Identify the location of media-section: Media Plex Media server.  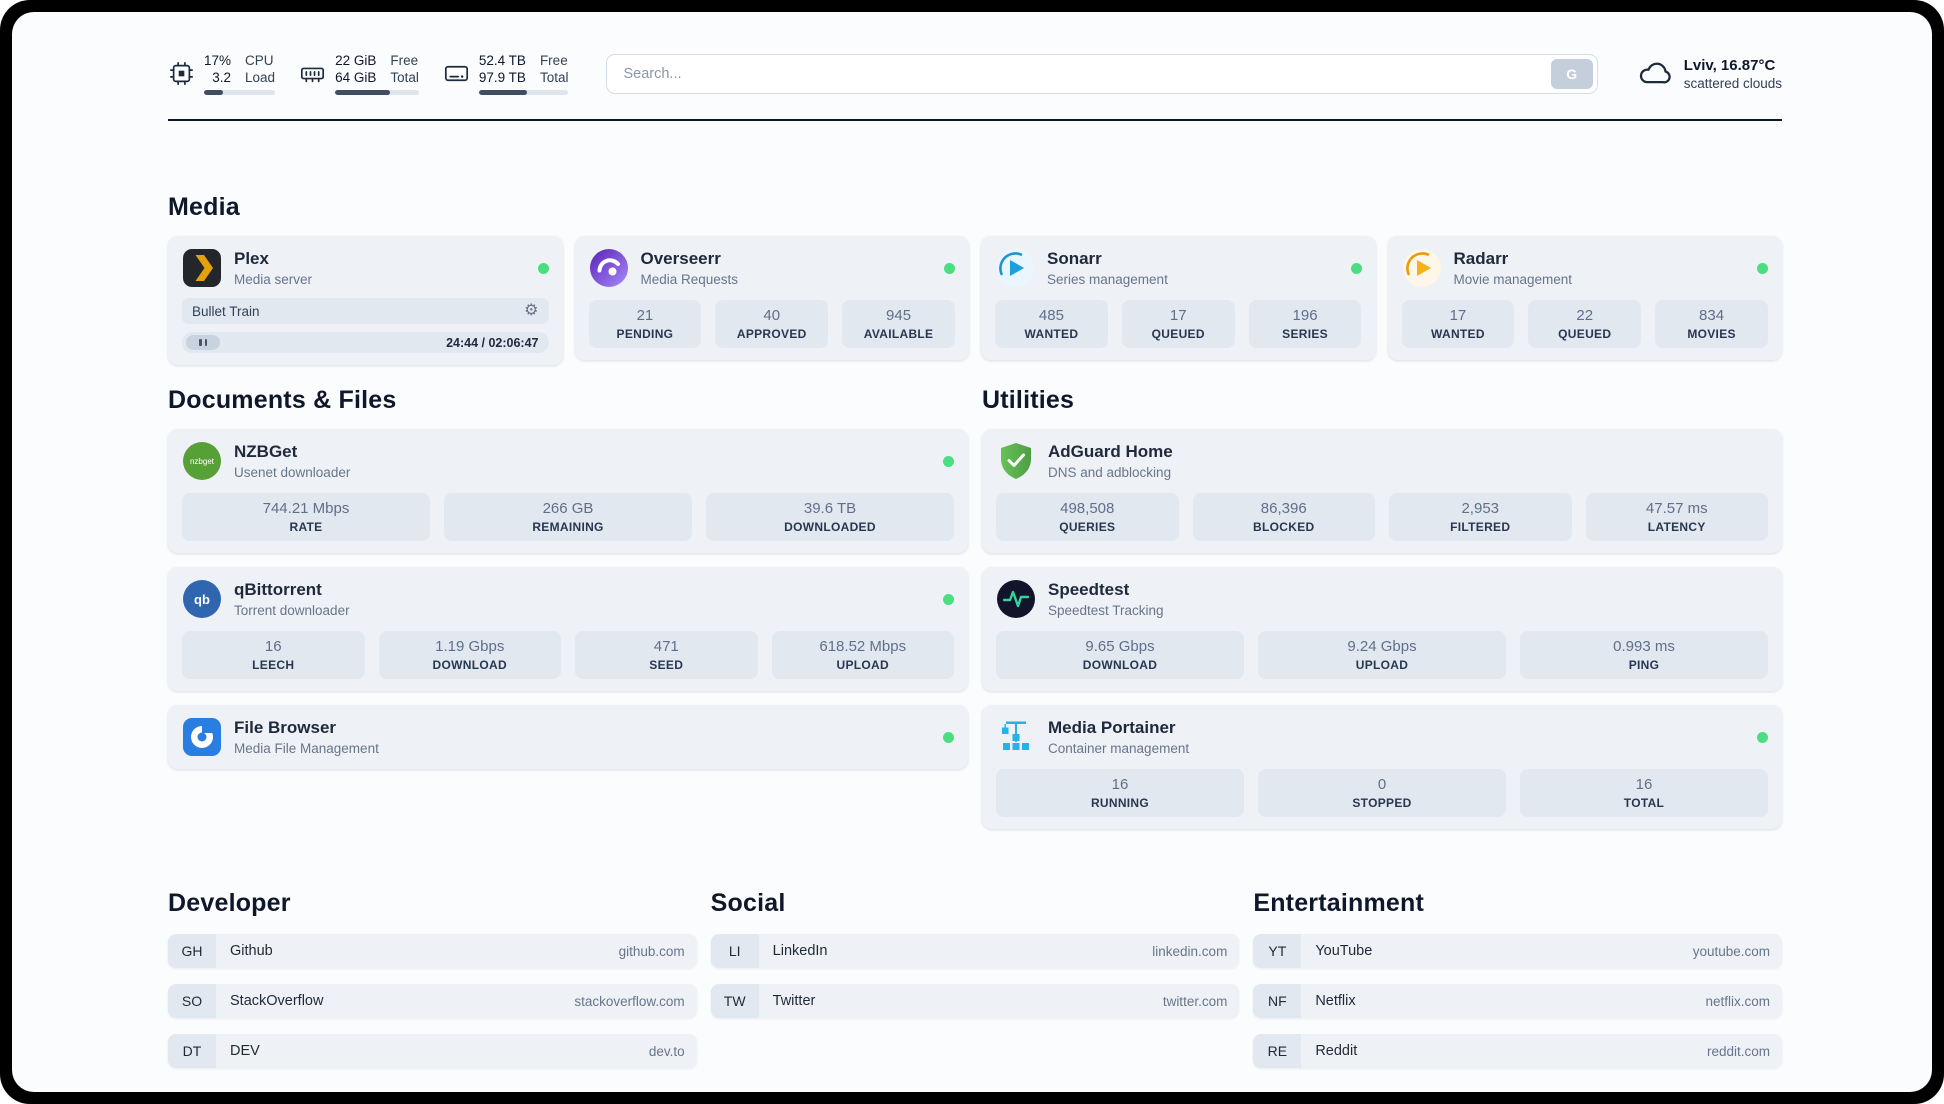
(975, 279).